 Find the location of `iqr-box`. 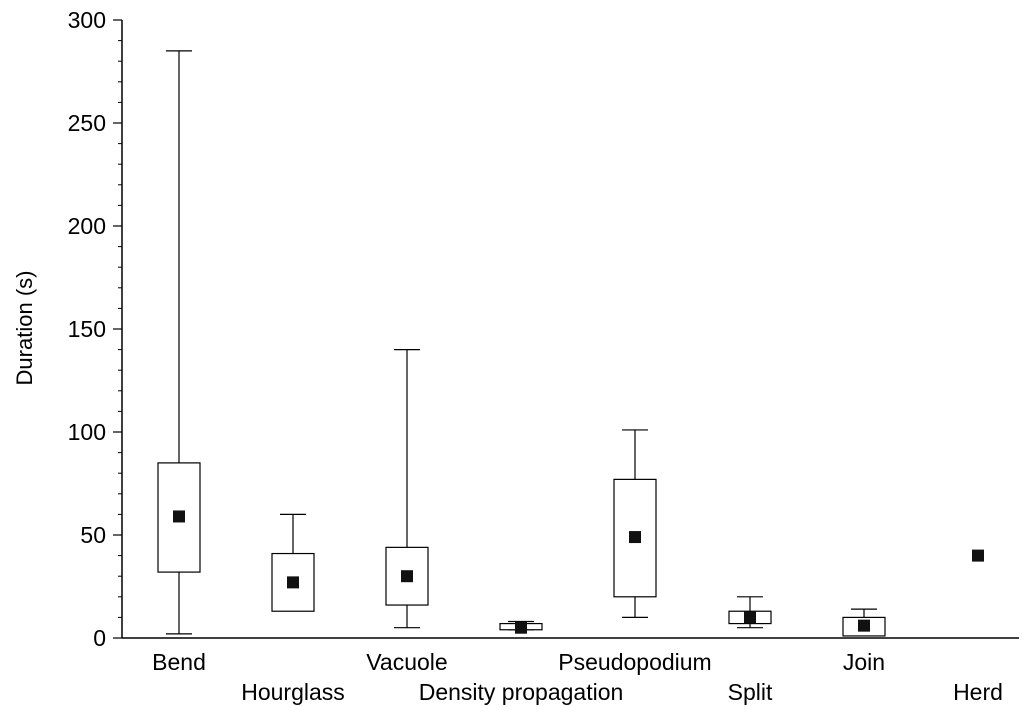

iqr-box is located at coordinates (179, 517).